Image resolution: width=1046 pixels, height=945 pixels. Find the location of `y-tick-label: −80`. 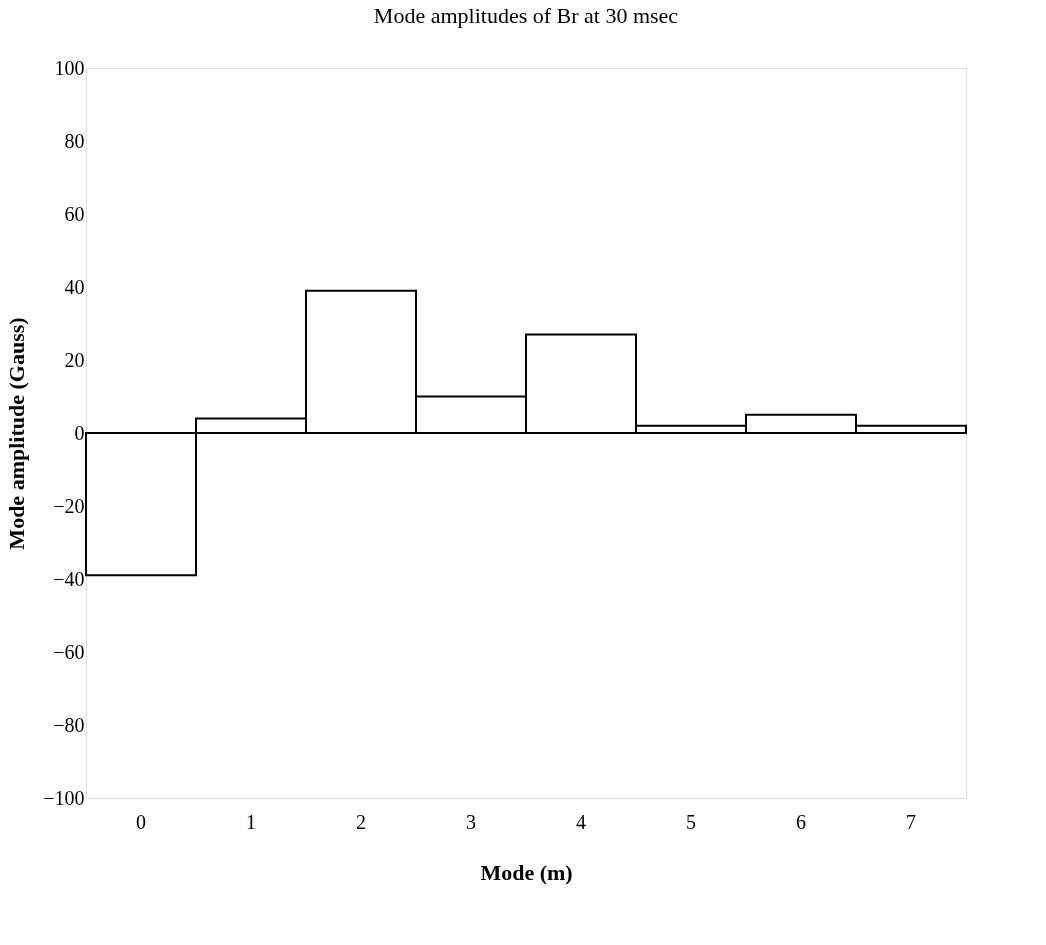

y-tick-label: −80 is located at coordinates (69, 724).